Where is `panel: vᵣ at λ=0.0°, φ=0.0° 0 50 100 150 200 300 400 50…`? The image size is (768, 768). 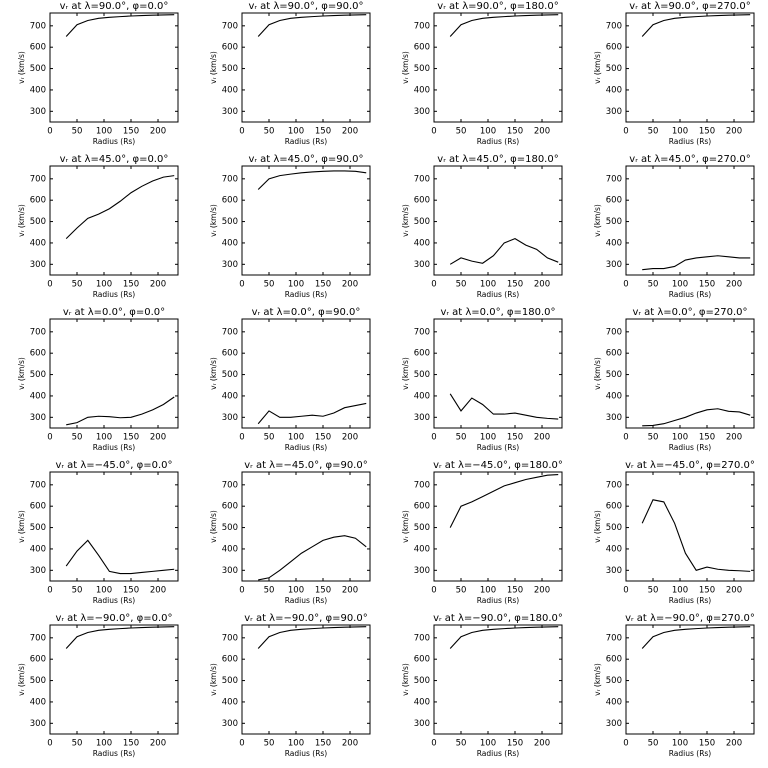 panel: vᵣ at λ=0.0°, φ=0.0° 0 50 100 150 200 300 400 50… is located at coordinates (98, 379).